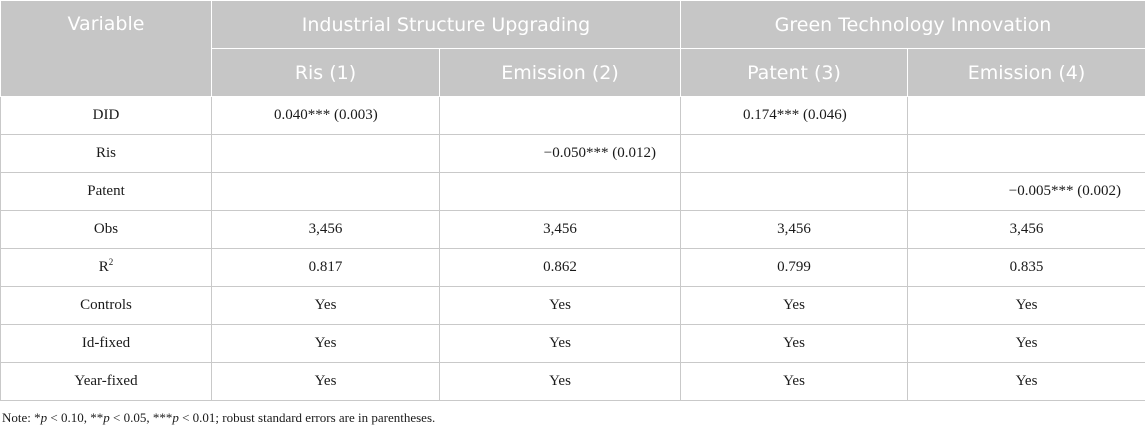  Describe the element at coordinates (560, 153) in the screenshot. I see `table-cell: −0.050*** (0.012)` at that location.